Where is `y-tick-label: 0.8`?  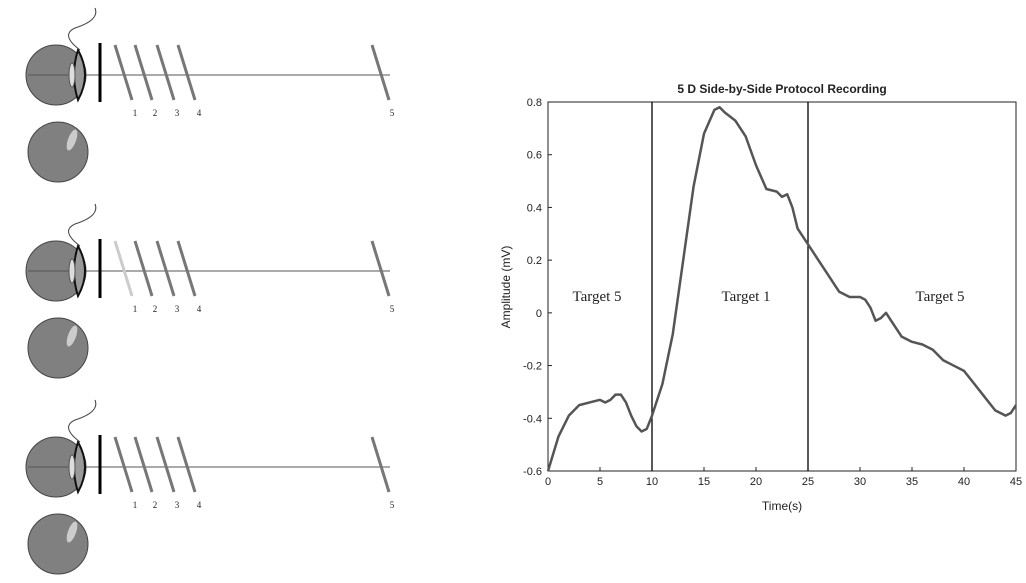 y-tick-label: 0.8 is located at coordinates (534, 103).